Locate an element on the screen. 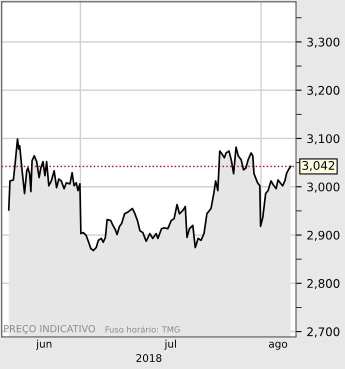  annotation: Fuso horário: TMG is located at coordinates (143, 329).